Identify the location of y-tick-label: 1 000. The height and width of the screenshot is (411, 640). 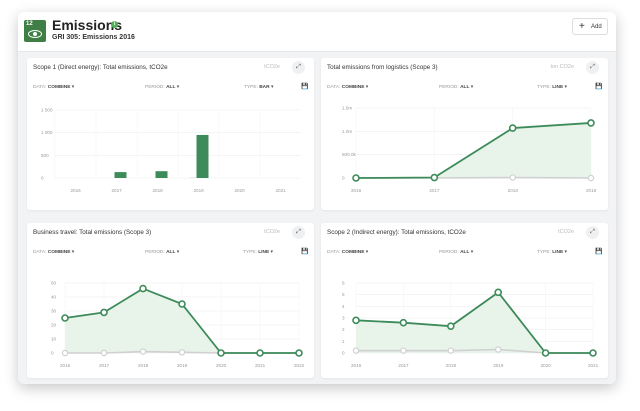
(47, 132).